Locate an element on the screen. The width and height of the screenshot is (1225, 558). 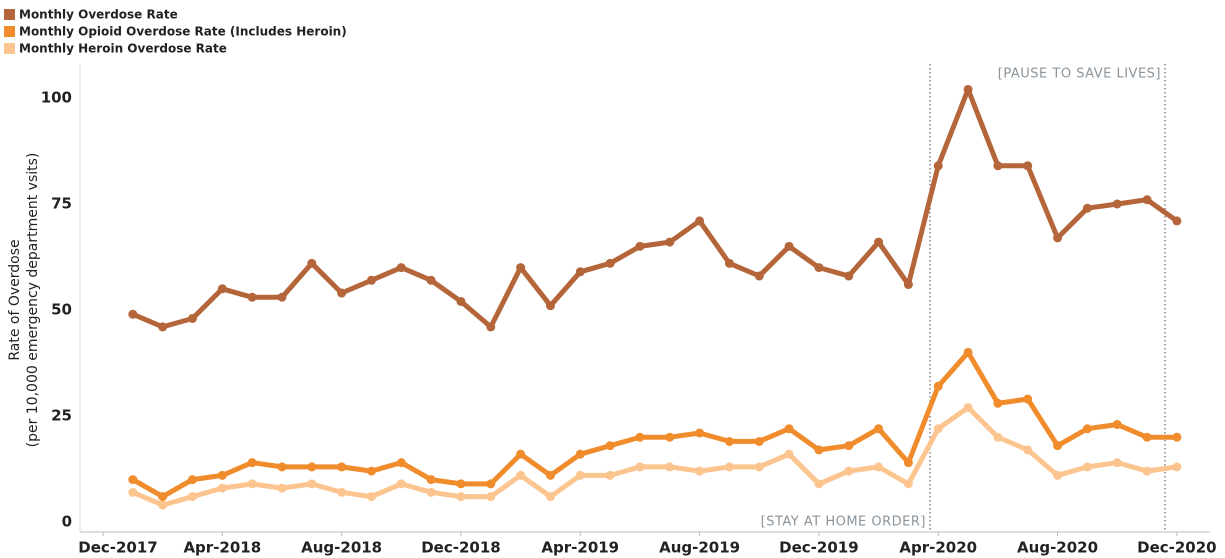
x-tick-label: Dec-2020 is located at coordinates (1177, 548).